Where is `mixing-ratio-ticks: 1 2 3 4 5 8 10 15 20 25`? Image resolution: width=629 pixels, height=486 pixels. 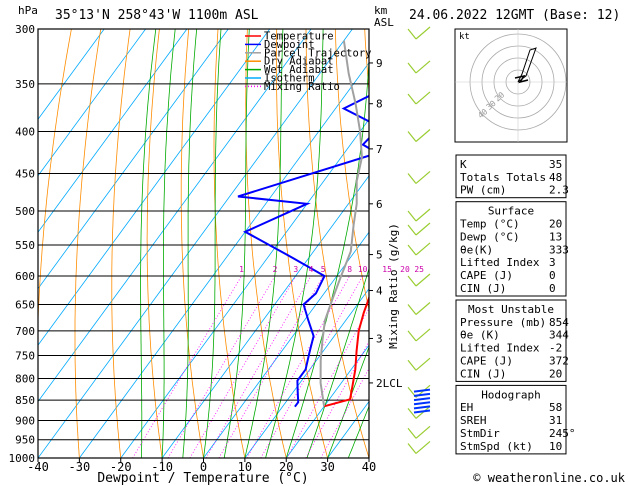
mixing-ratio-ticks: 1 2 3 4 5 8 10 15 20 25 is located at coordinates (331, 269).